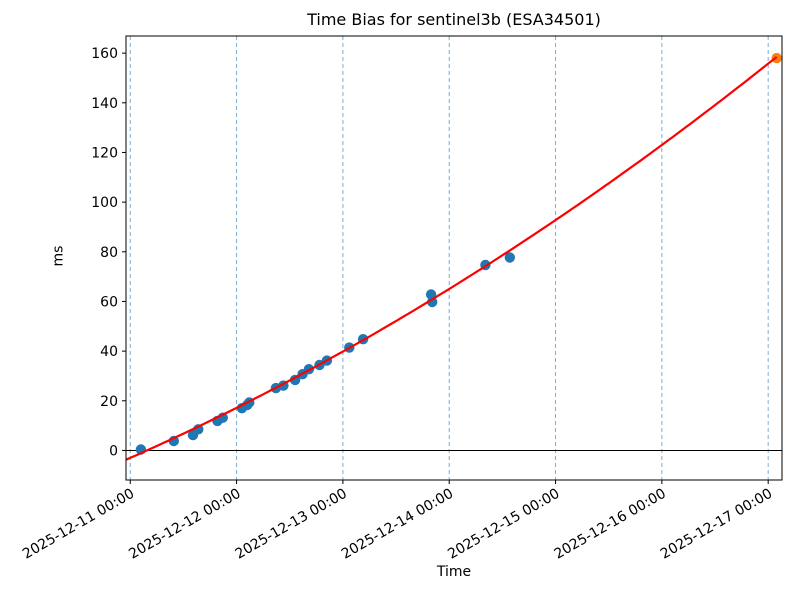  I want to click on y-tick-label: 100, so click(104, 203).